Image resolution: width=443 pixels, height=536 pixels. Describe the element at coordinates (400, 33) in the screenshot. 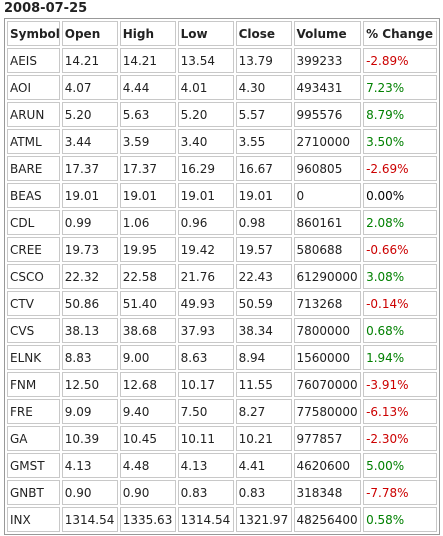

I see `column-header: % Change` at that location.